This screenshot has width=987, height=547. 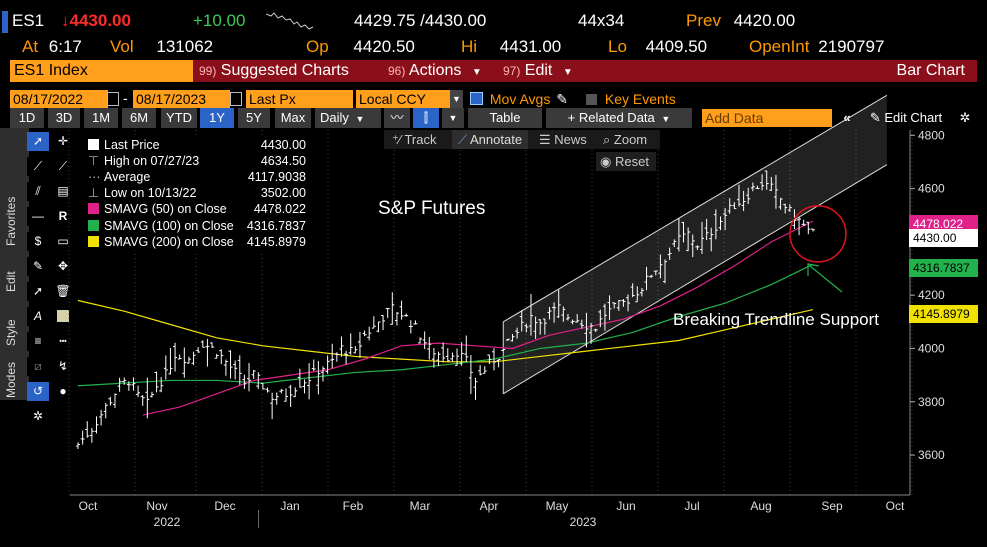 What do you see at coordinates (38, 266) in the screenshot?
I see `pencil-tool-icon: ✎` at bounding box center [38, 266].